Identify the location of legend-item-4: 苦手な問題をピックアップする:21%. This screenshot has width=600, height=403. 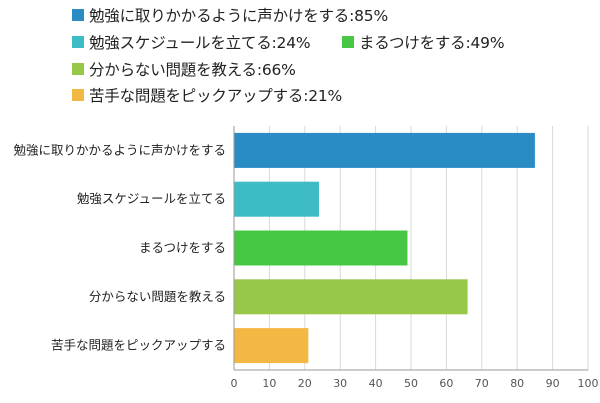
(207, 95).